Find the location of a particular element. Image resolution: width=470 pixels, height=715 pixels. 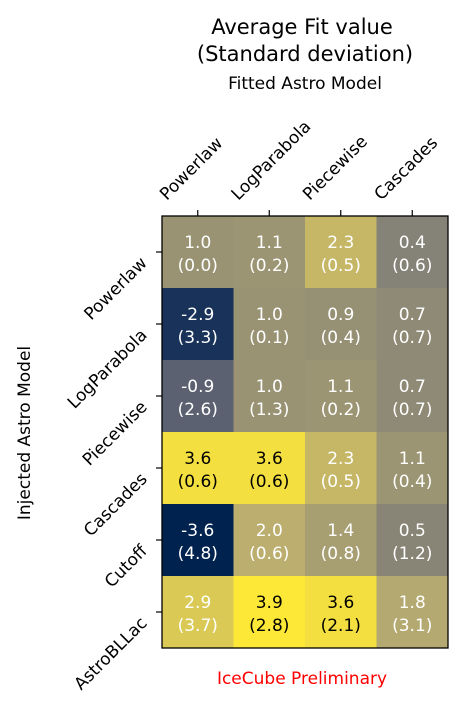

cell-std-label: (3.7) is located at coordinates (198, 626).